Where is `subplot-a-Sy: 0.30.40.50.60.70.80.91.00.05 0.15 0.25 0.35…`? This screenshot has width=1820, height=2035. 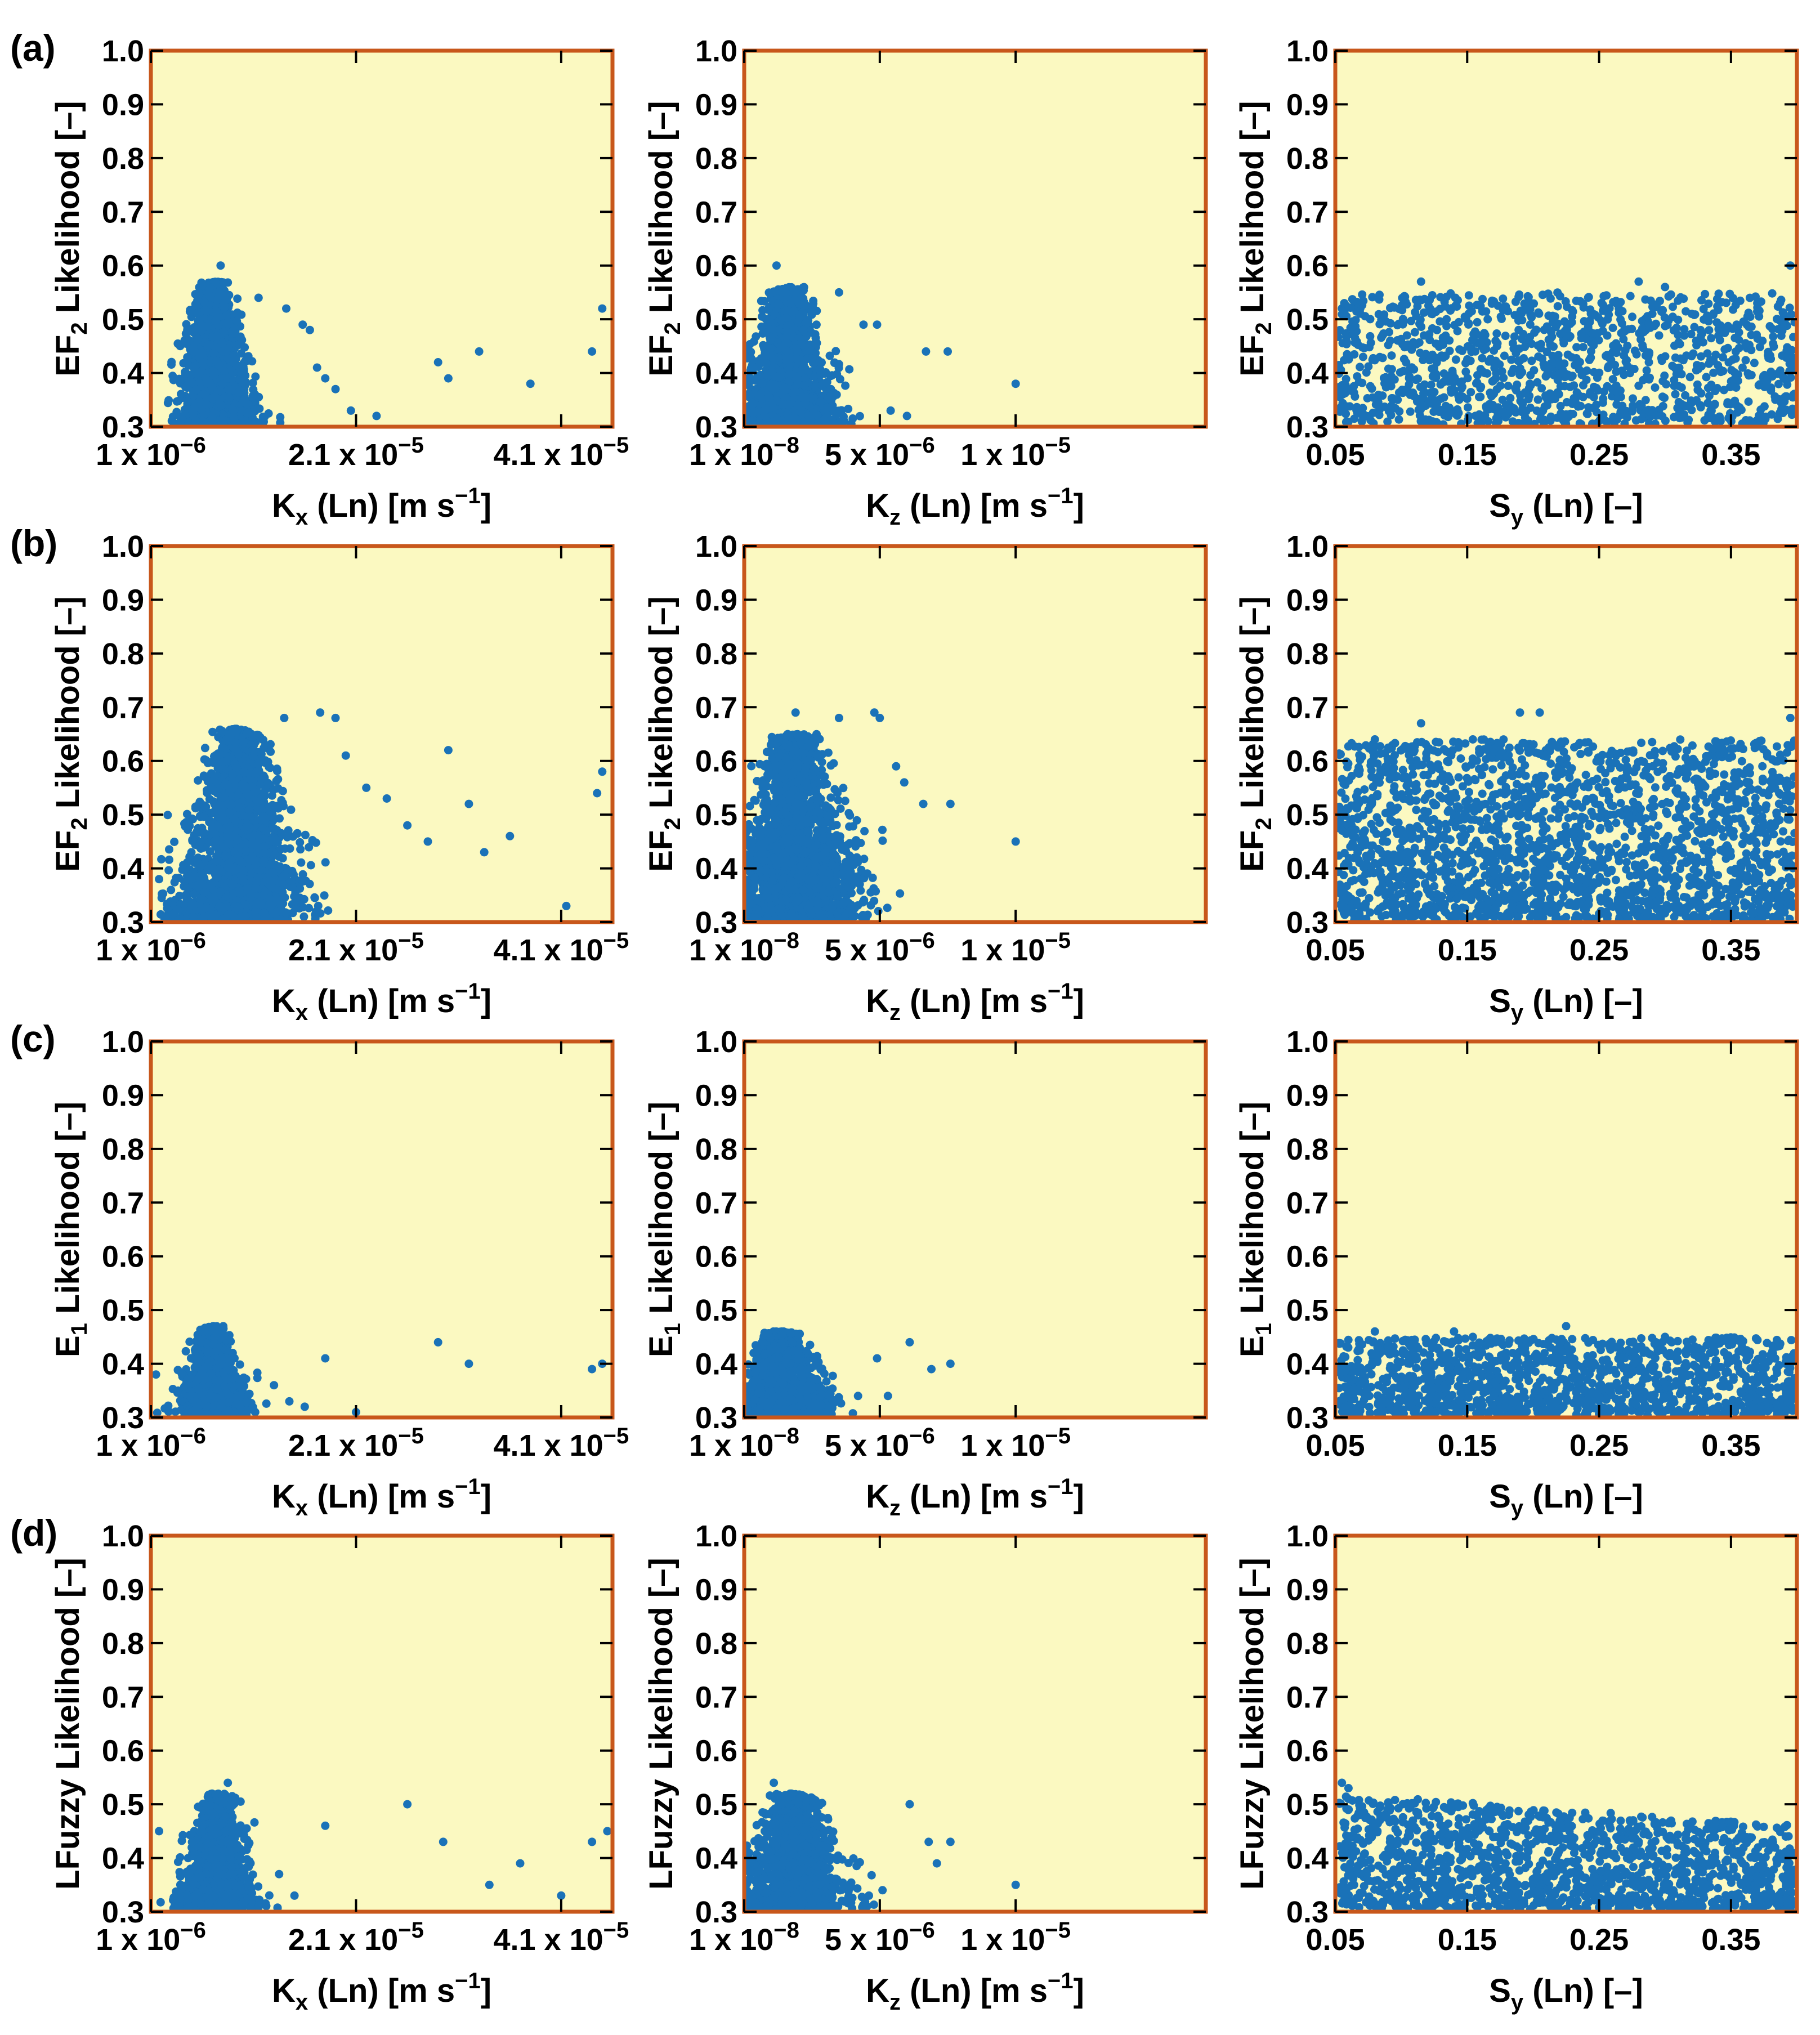 subplot-a-Sy: 0.30.40.50.60.70.80.91.00.05 0.15 0.25 0.35… is located at coordinates (1516, 282).